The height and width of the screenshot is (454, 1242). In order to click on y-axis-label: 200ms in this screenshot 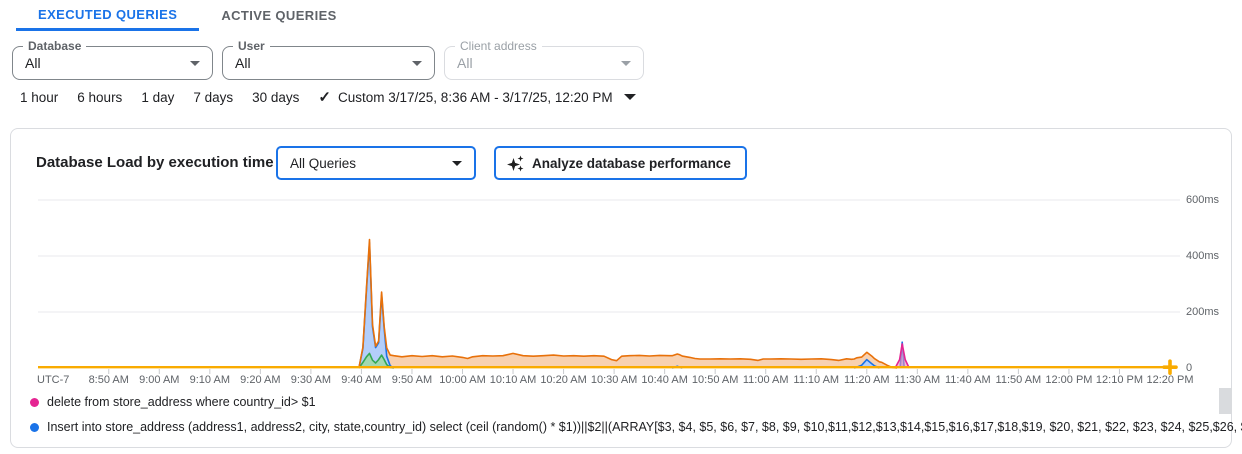, I will do `click(1203, 312)`.